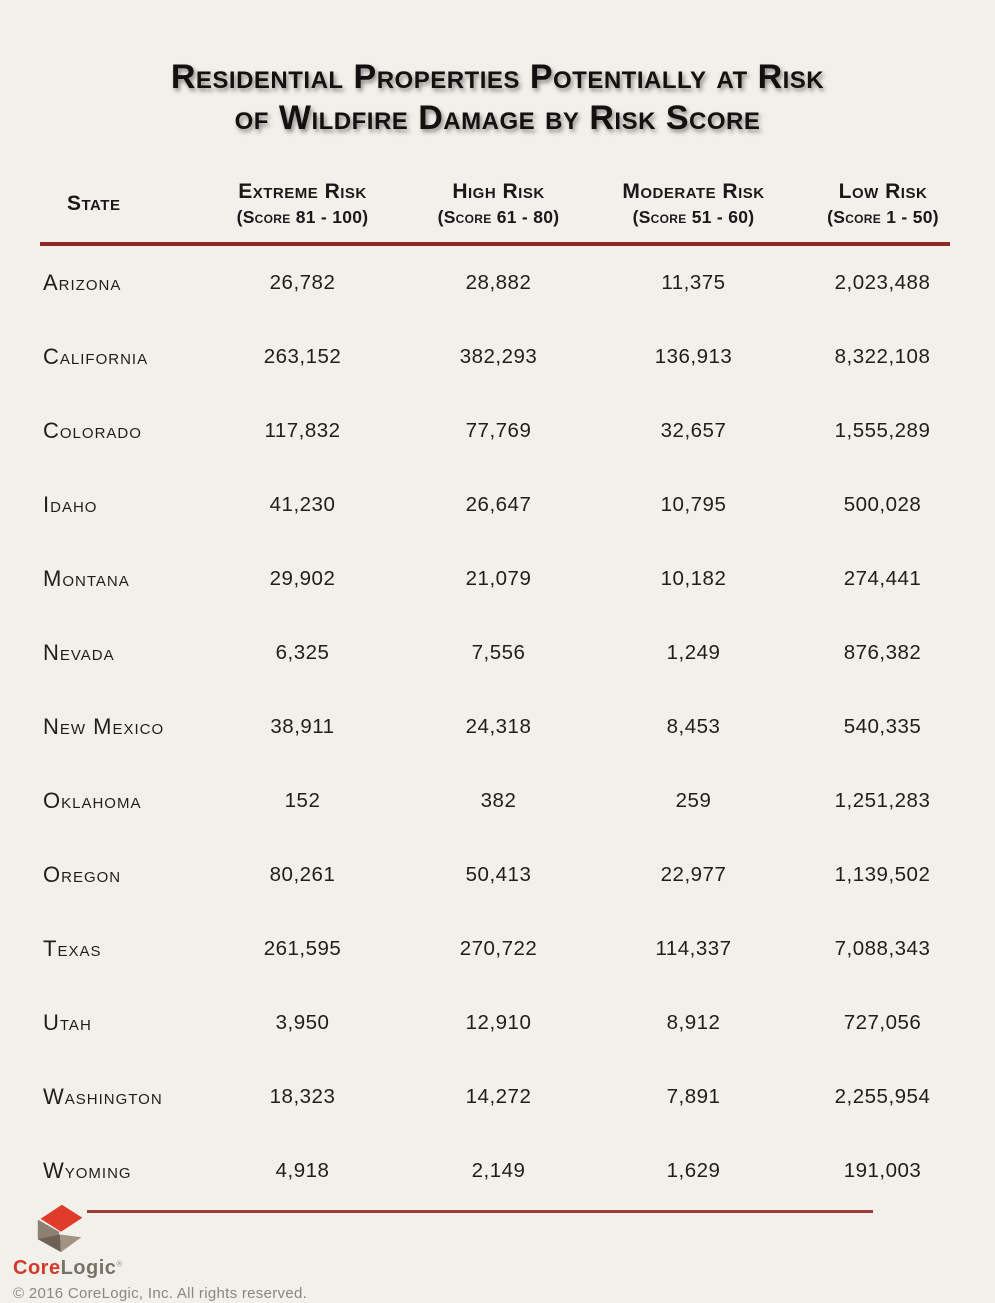 The height and width of the screenshot is (1303, 995). What do you see at coordinates (302, 652) in the screenshot?
I see `value-cell: 6,325` at bounding box center [302, 652].